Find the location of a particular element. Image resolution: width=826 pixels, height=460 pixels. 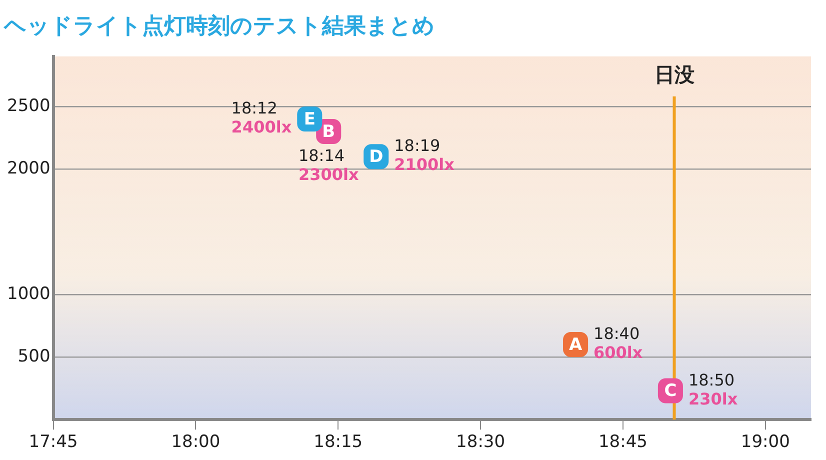

chart-title: ヘッドライト点灯時刻のテスト結果まとめ is located at coordinates (219, 25).